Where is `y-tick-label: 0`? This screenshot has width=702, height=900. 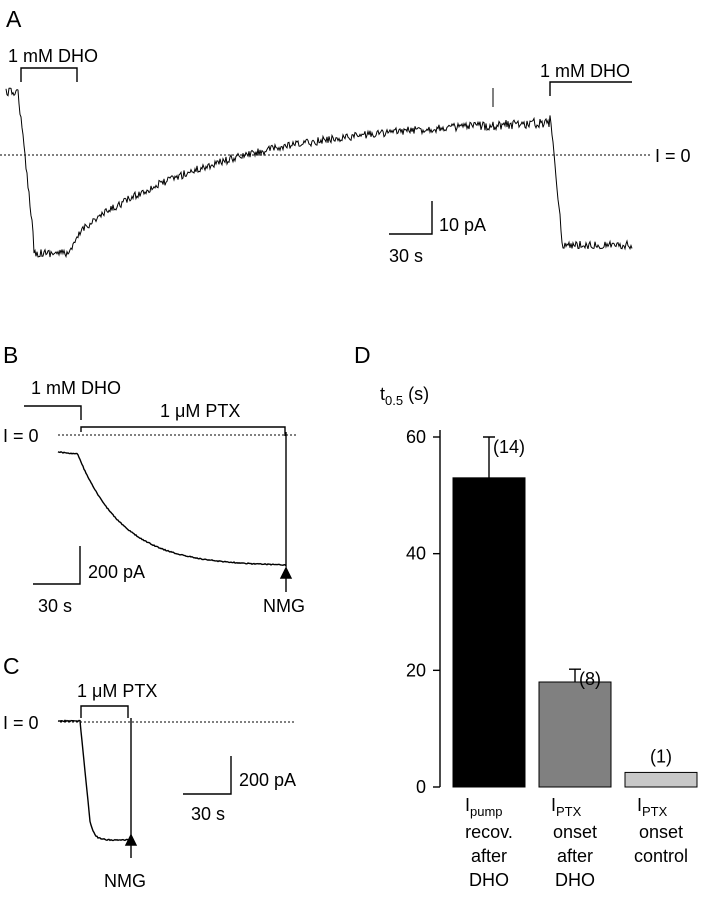 y-tick-label: 0 is located at coordinates (421, 787).